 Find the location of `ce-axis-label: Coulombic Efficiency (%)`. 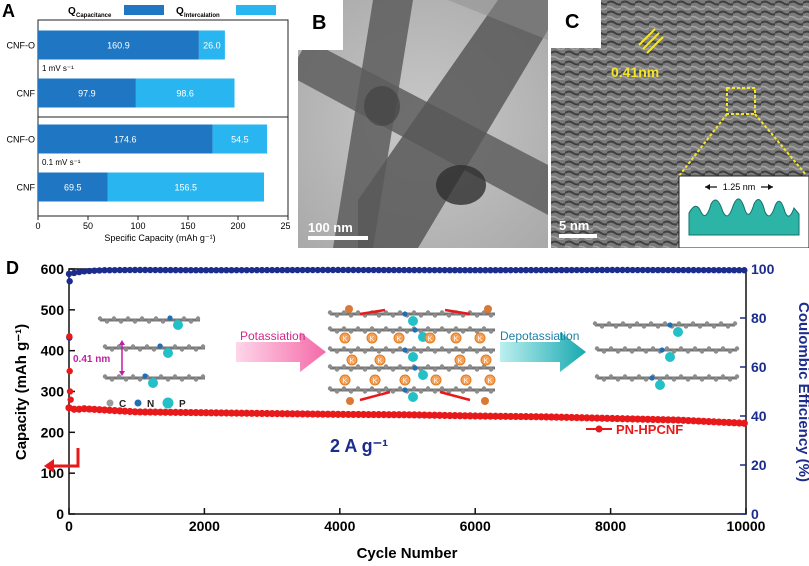

ce-axis-label: Coulombic Efficiency (%) is located at coordinates (802, 392).